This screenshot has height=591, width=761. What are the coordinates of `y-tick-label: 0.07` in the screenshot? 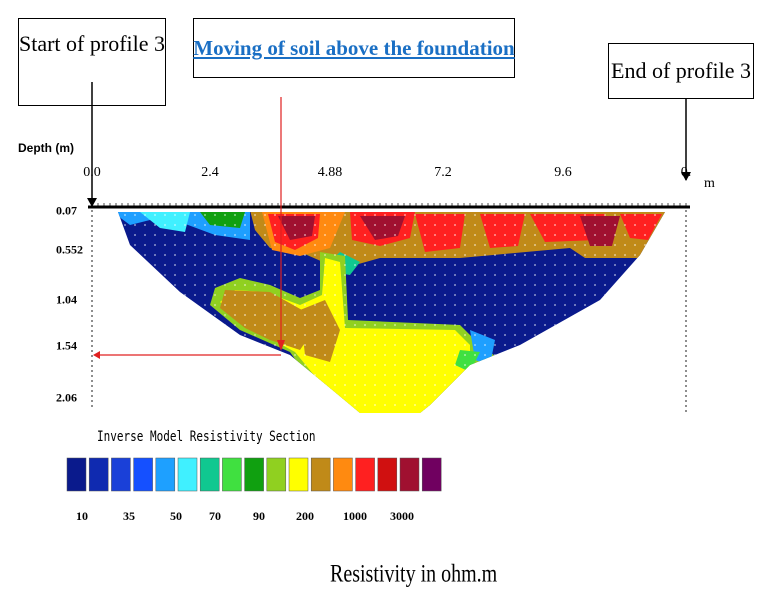 It's located at (66, 210).